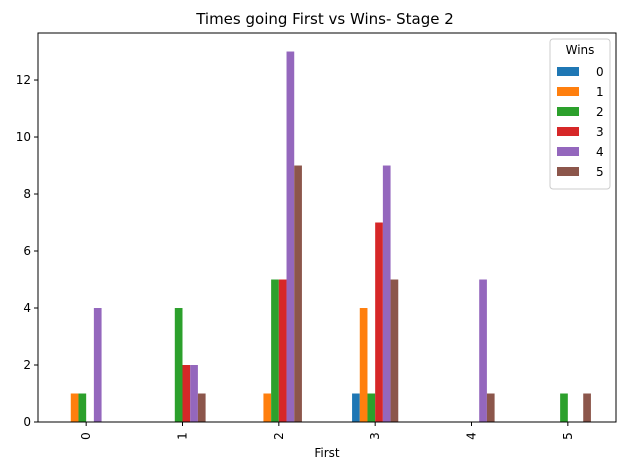 This screenshot has width=630, height=470. What do you see at coordinates (580, 122) in the screenshot?
I see `legend-items: 0 1 2 3 4 5` at bounding box center [580, 122].